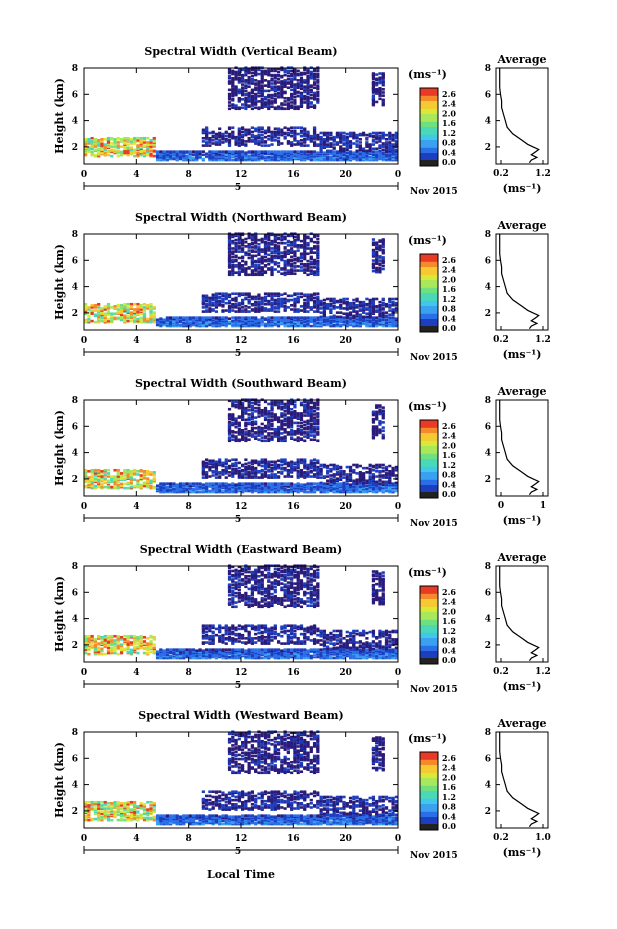 Image resolution: width=617 pixels, height=929 pixels. What do you see at coordinates (238, 354) in the screenshot?
I see `day-label: 5` at bounding box center [238, 354].